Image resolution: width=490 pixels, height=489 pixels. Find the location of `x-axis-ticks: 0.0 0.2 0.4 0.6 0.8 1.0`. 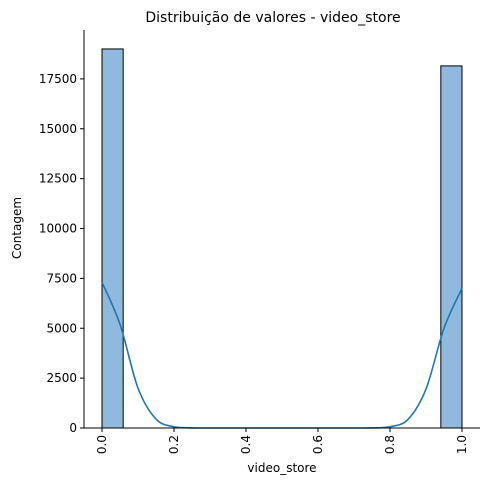

x-axis-ticks: 0.0 0.2 0.4 0.6 0.8 1.0 is located at coordinates (282, 441).